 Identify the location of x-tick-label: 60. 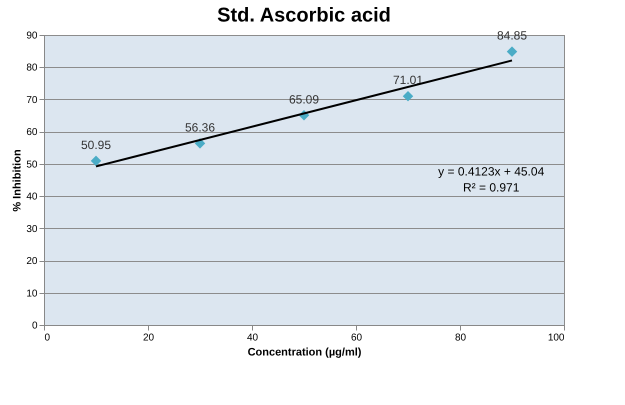
(356, 338).